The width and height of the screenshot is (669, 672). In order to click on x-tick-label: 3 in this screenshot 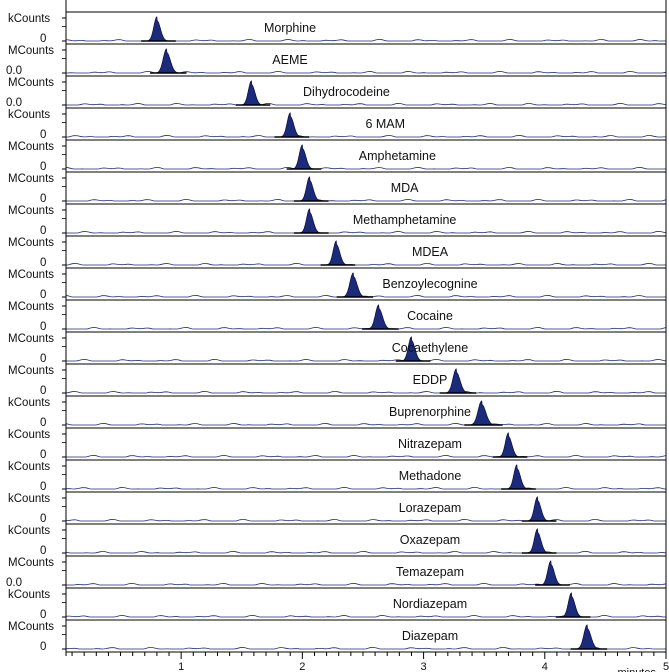, I will do `click(424, 666)`.